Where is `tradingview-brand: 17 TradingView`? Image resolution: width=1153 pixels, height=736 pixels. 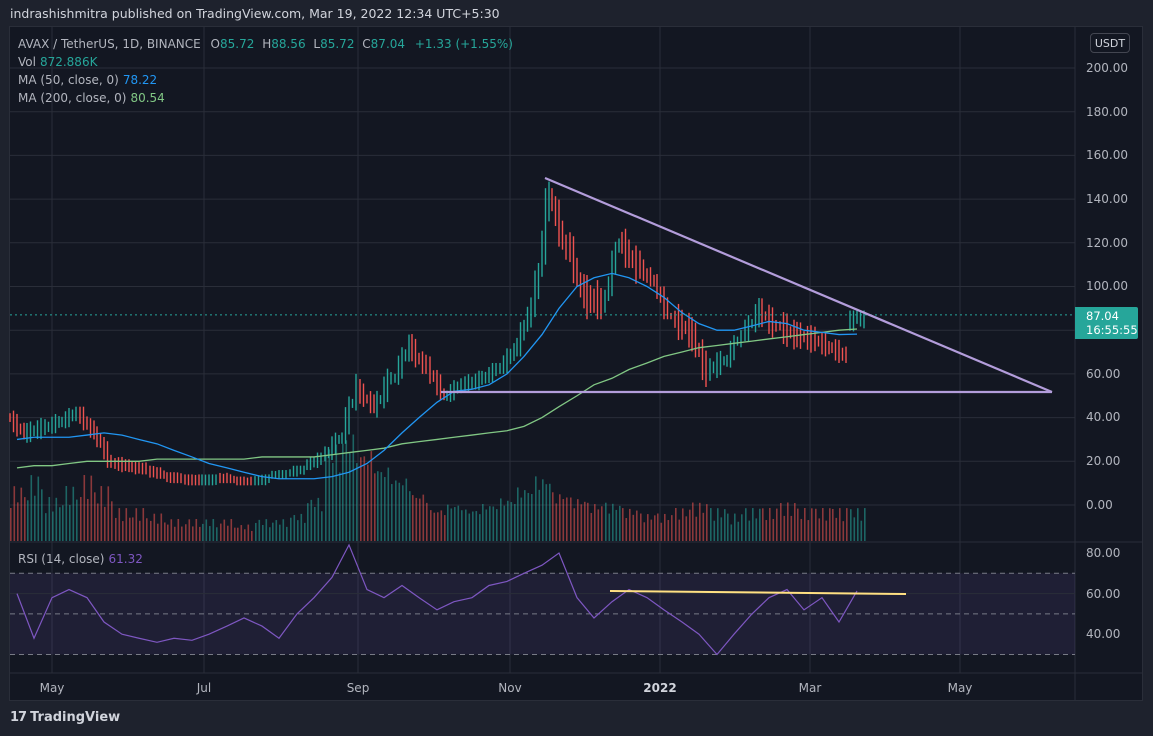
tradingview-brand: 17 TradingView is located at coordinates (65, 717).